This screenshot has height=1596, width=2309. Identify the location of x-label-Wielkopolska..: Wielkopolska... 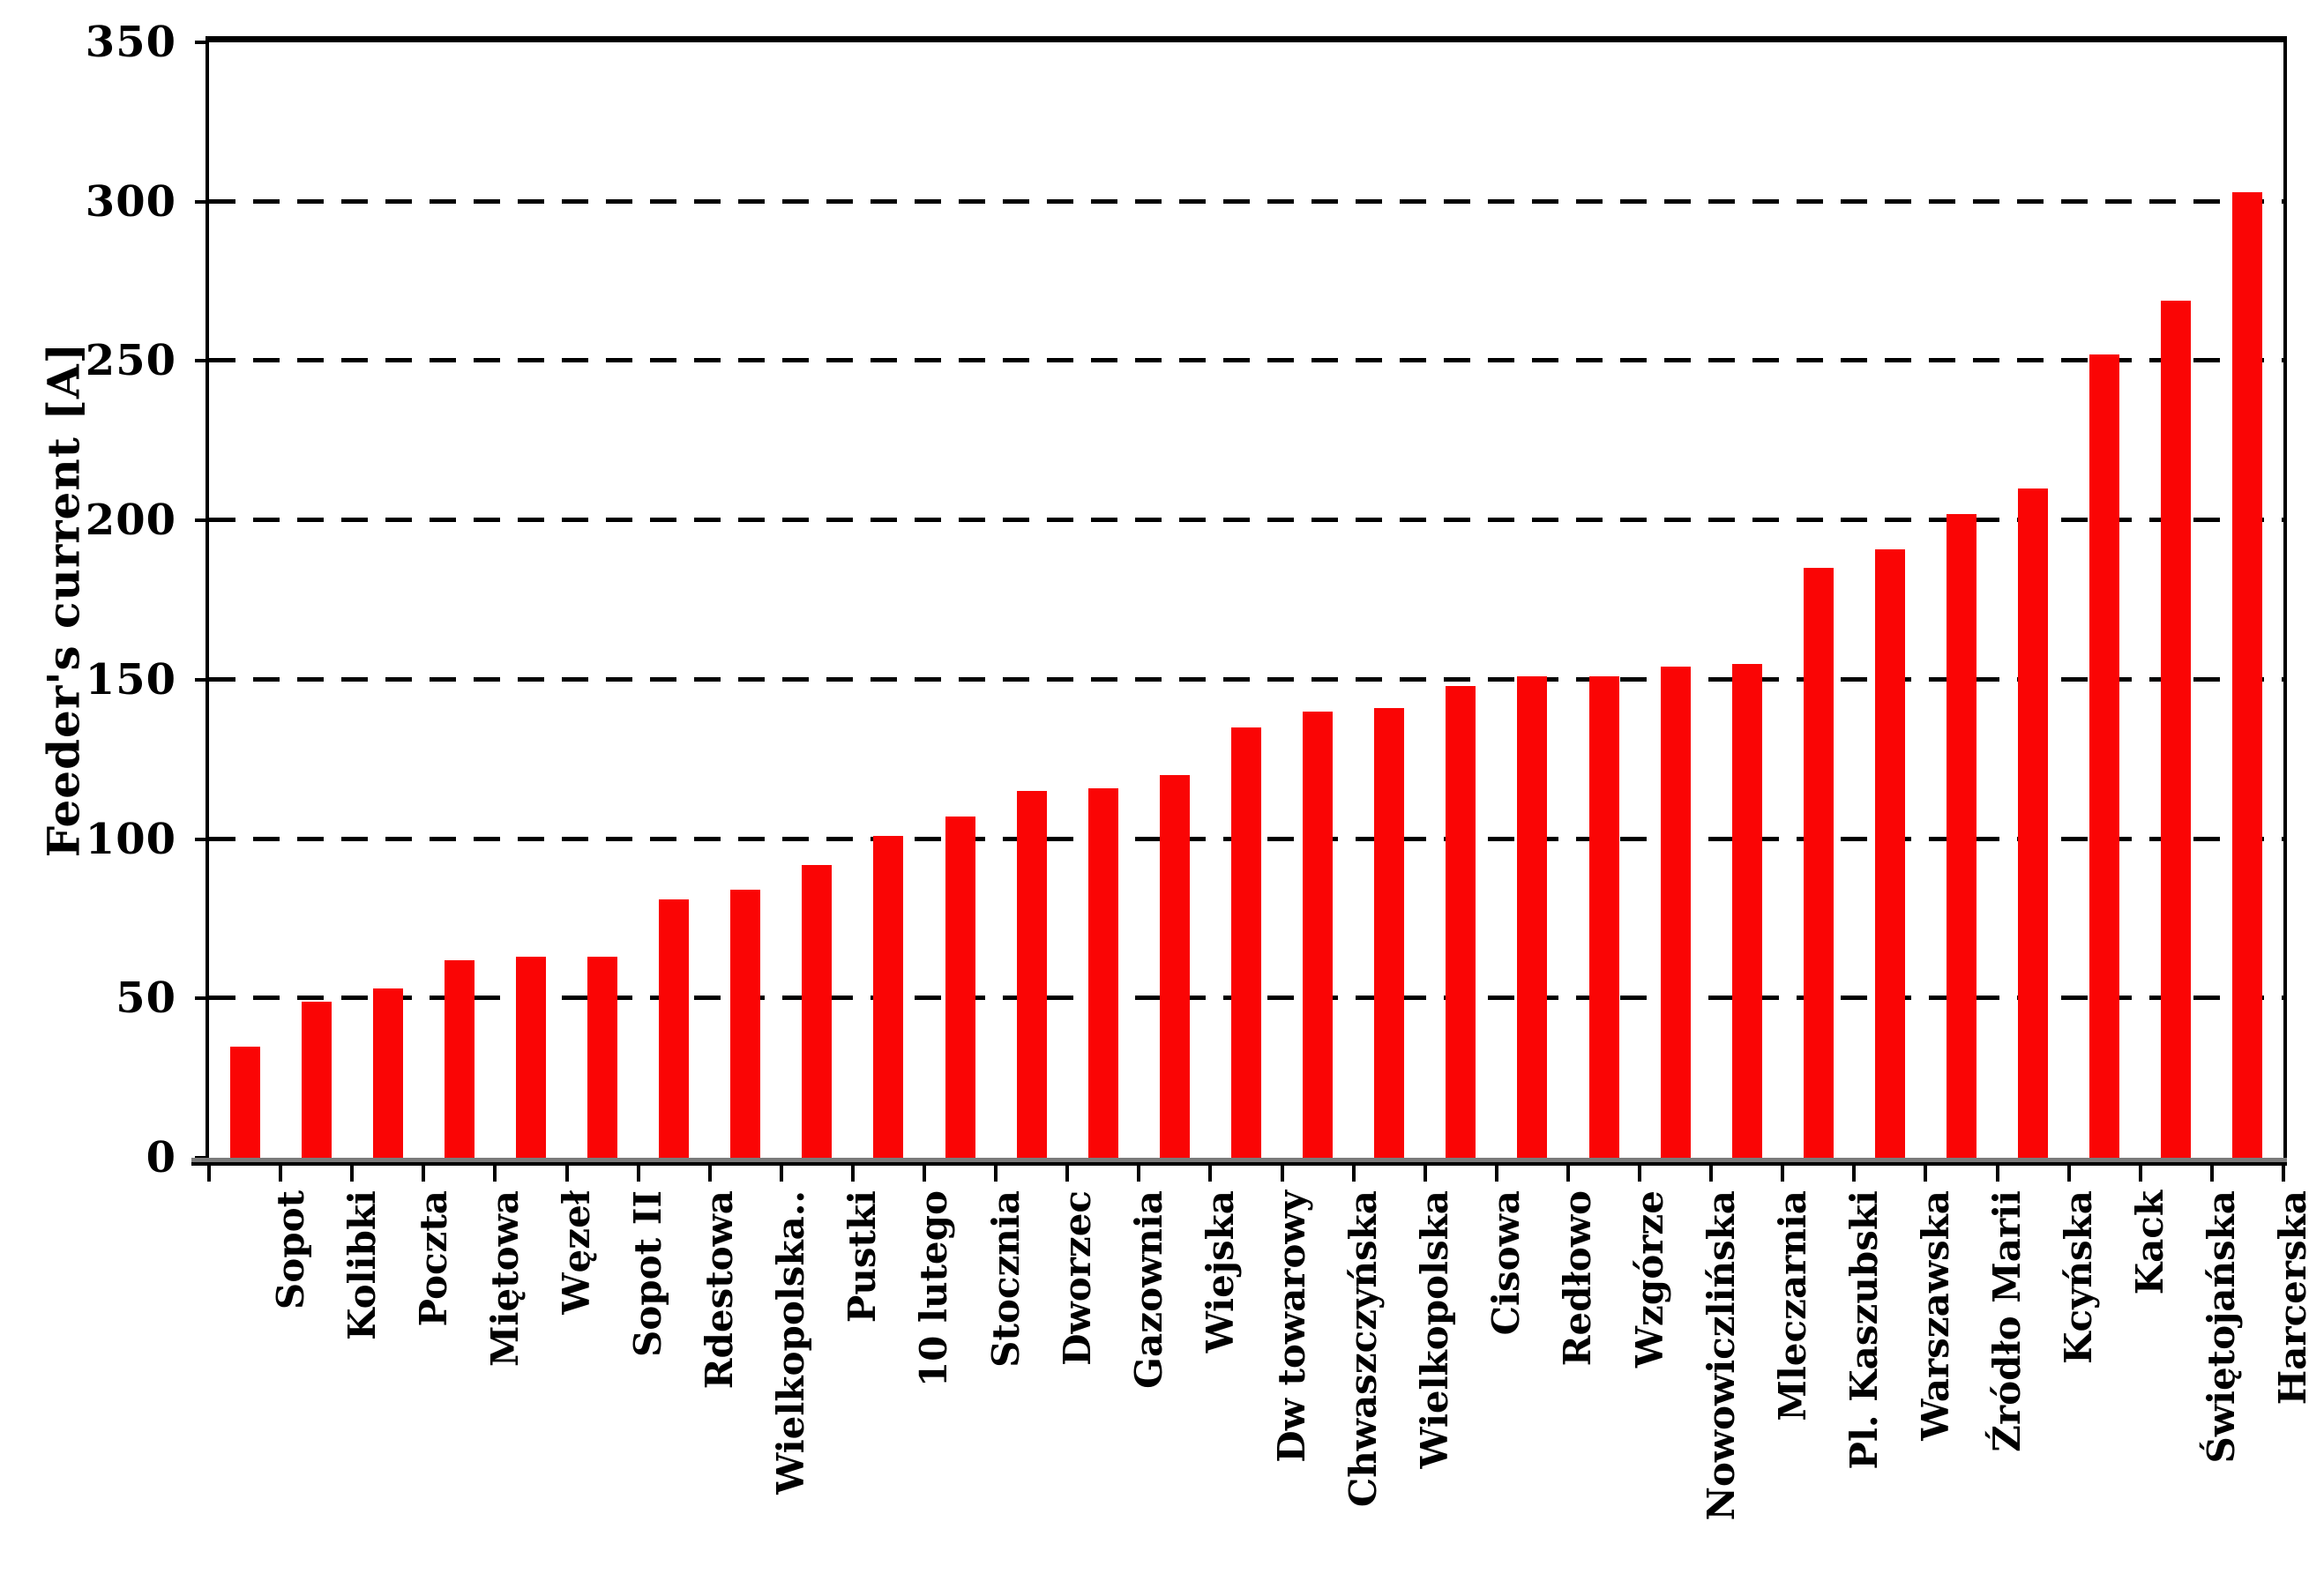
(791, 1342).